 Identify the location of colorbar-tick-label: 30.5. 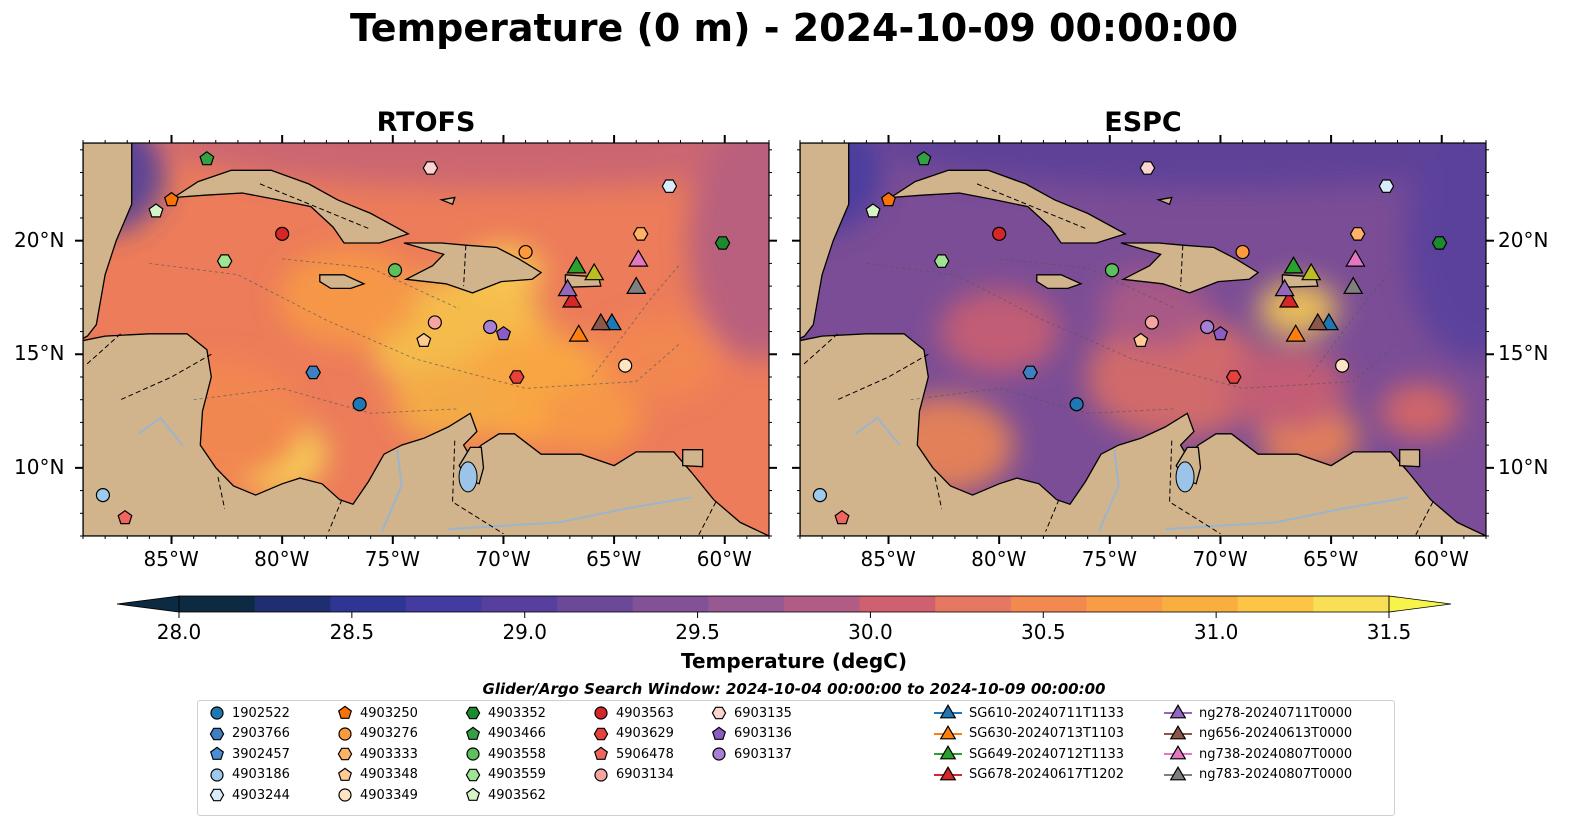
(1043, 632).